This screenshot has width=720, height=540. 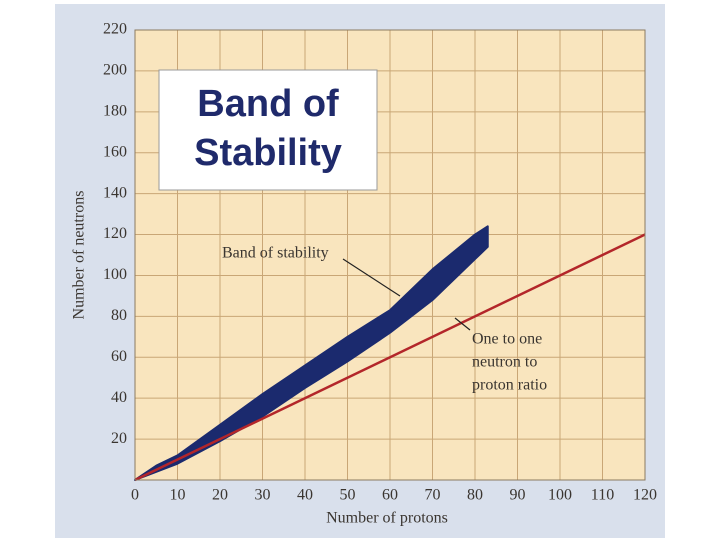 What do you see at coordinates (115, 29) in the screenshot?
I see `y-tick-label: 220` at bounding box center [115, 29].